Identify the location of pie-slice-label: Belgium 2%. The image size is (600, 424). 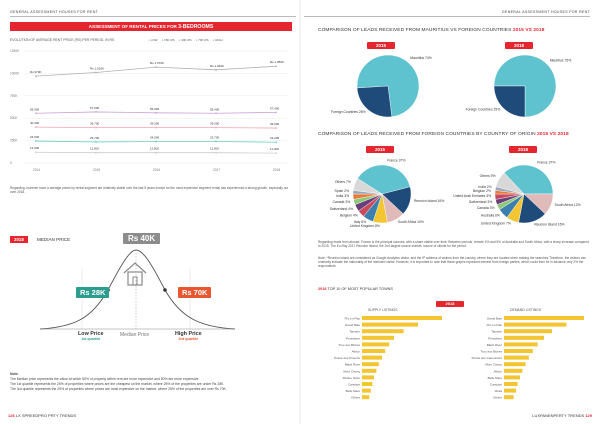
(482, 191).